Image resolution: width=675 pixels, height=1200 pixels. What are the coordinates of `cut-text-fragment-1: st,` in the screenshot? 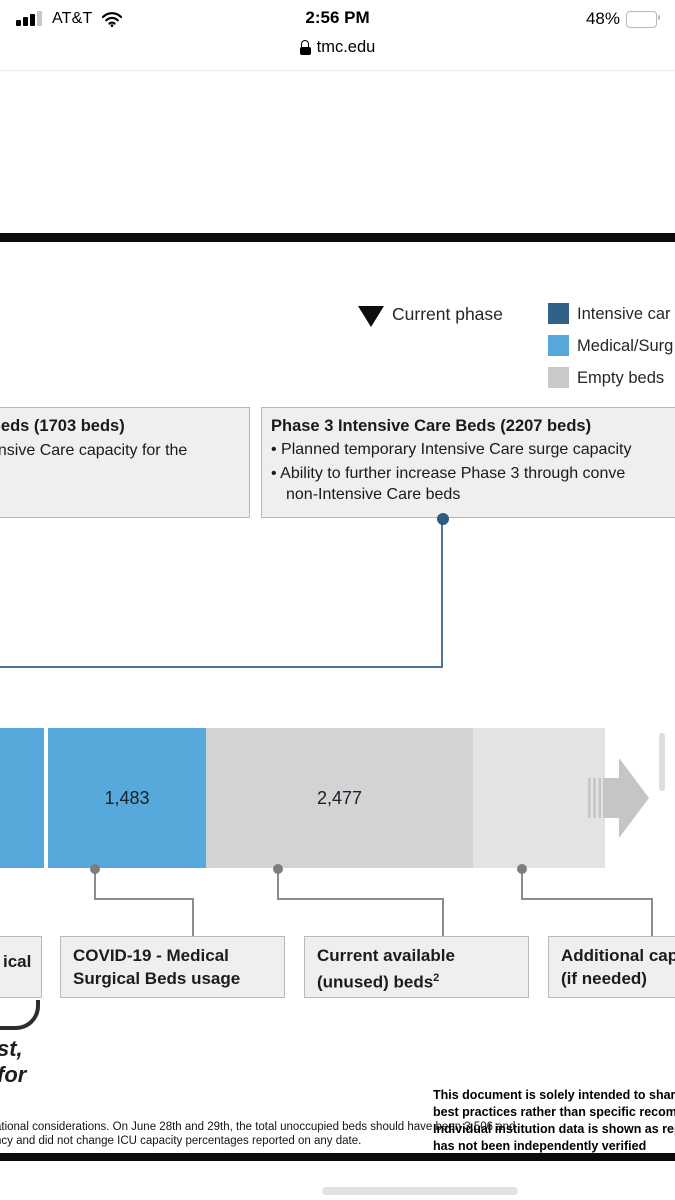 It's located at (11, 1048).